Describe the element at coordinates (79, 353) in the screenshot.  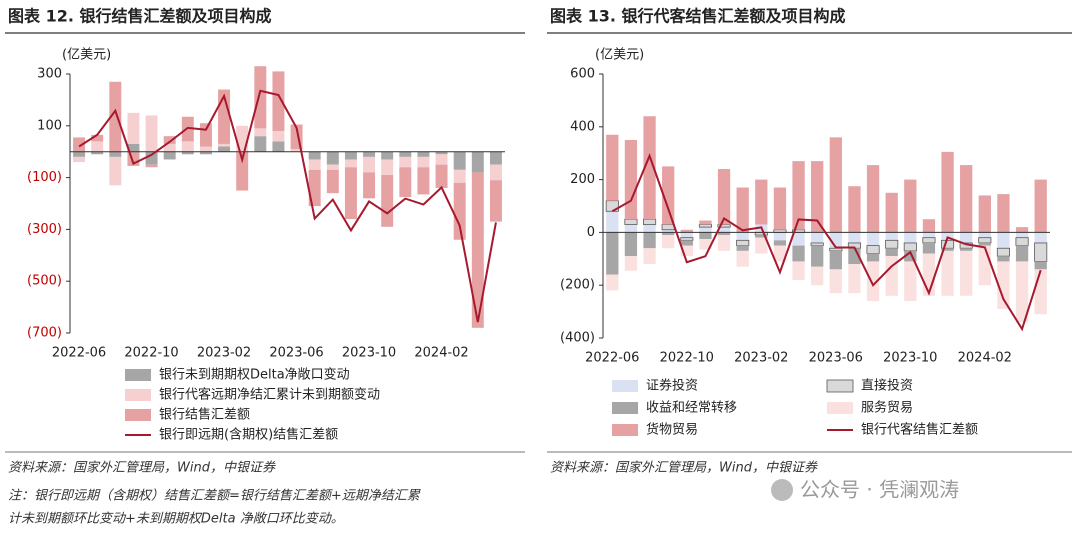
I see `x-tick-label: 2022-06` at that location.